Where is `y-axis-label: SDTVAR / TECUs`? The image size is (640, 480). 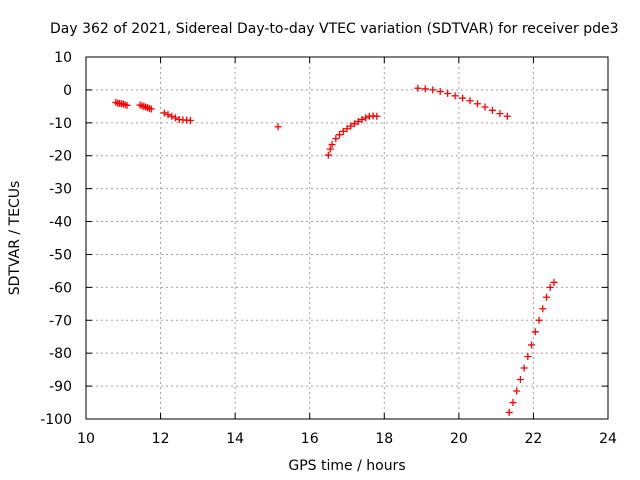
y-axis-label: SDTVAR / TECUs is located at coordinates (15, 238).